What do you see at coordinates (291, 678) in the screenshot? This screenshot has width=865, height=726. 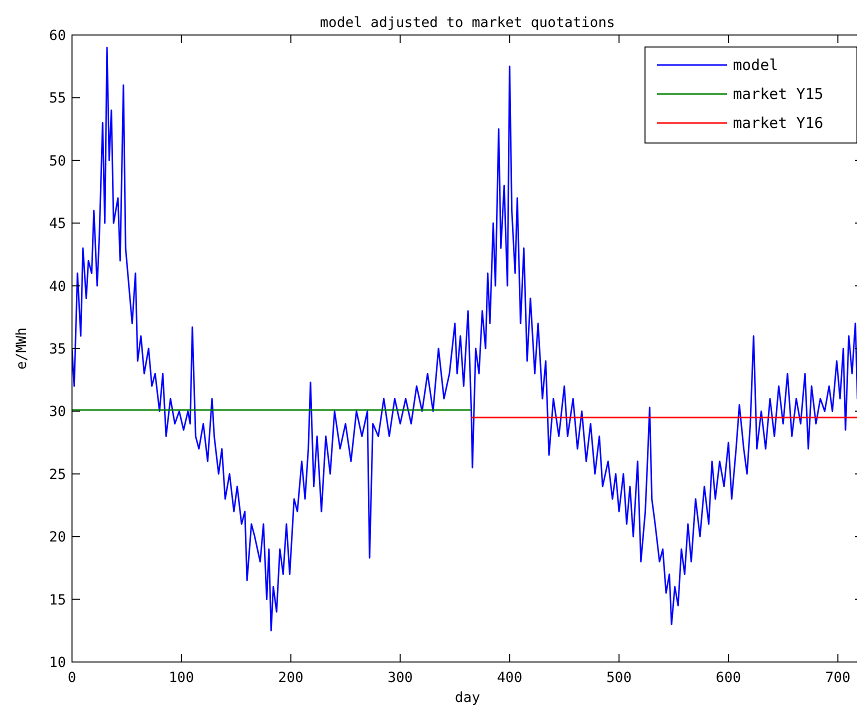 I see `x-tick-label: 200` at bounding box center [291, 678].